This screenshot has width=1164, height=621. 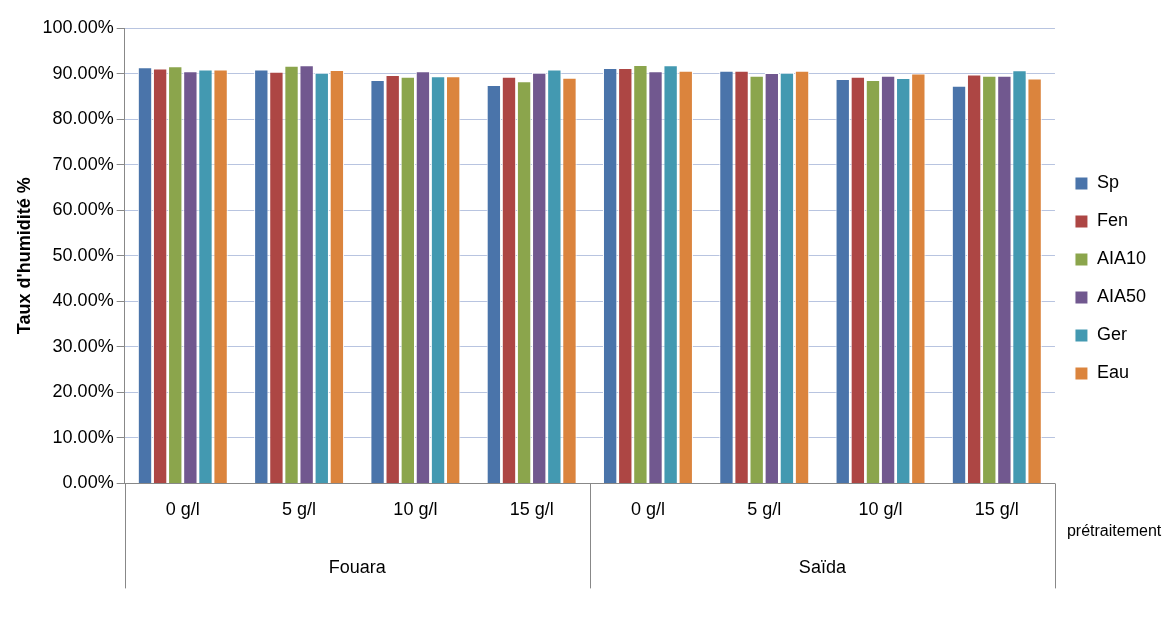 What do you see at coordinates (88, 482) in the screenshot?
I see `y-tick-label: 0.00%` at bounding box center [88, 482].